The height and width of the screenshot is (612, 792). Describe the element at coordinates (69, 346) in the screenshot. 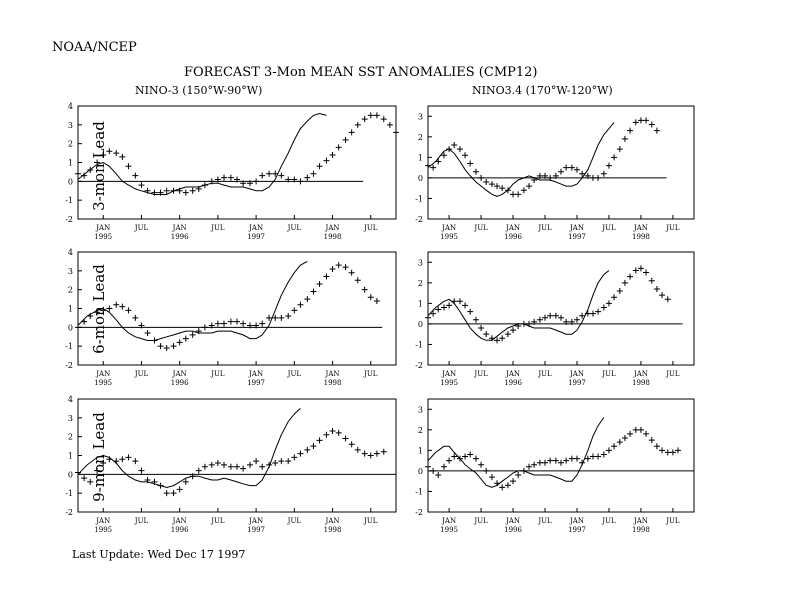

I see `y-tick-label: -1` at that location.